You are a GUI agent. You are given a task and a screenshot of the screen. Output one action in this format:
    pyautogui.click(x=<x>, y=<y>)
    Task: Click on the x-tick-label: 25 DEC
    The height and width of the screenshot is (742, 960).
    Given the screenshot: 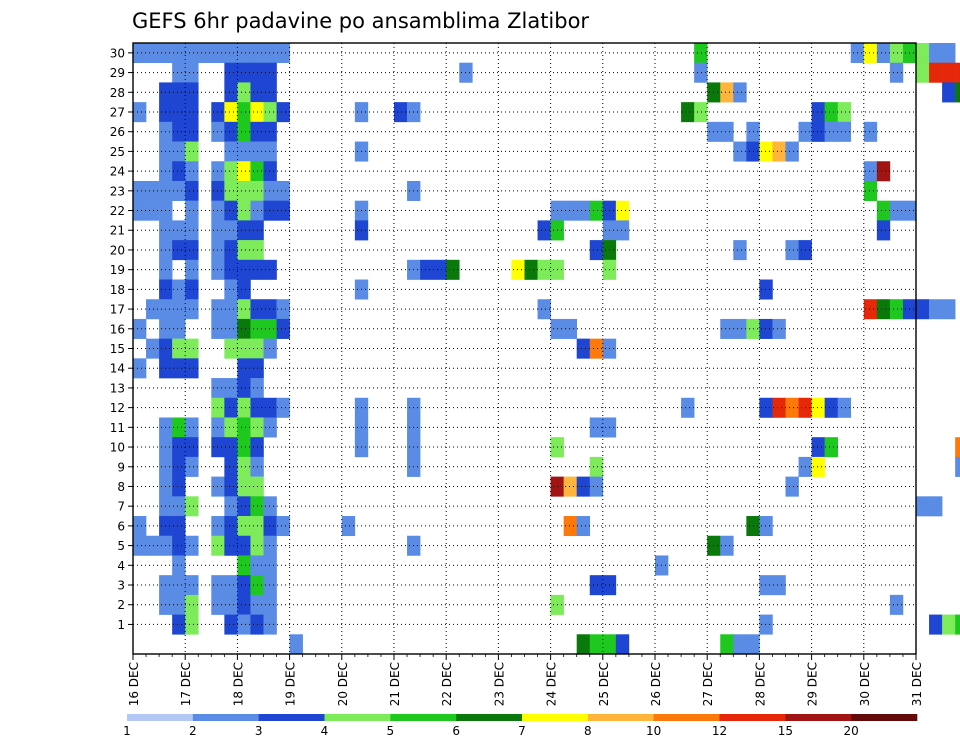 What is the action you would take?
    pyautogui.click(x=604, y=684)
    